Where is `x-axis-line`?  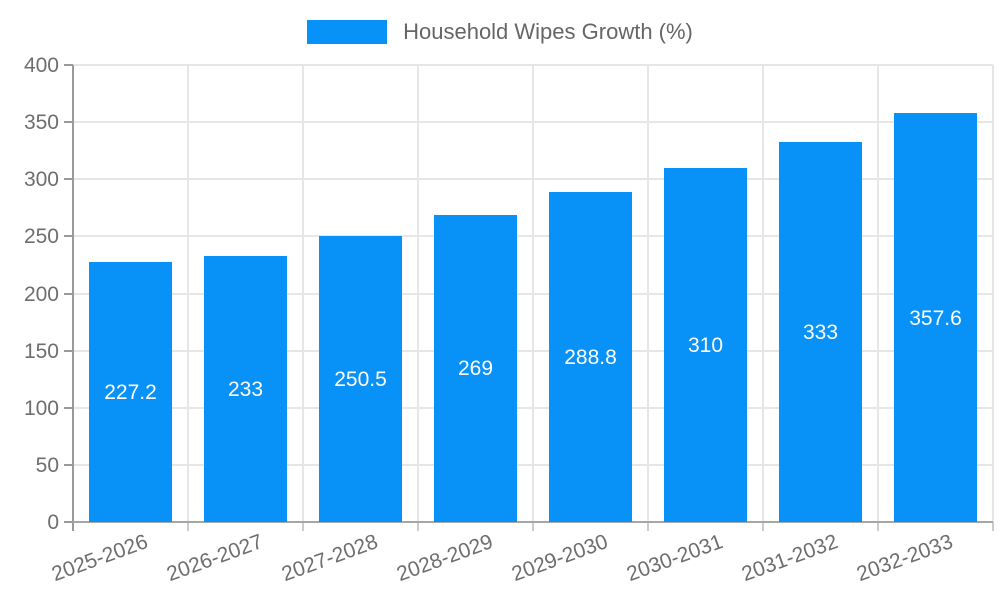 x-axis-line is located at coordinates (533, 522).